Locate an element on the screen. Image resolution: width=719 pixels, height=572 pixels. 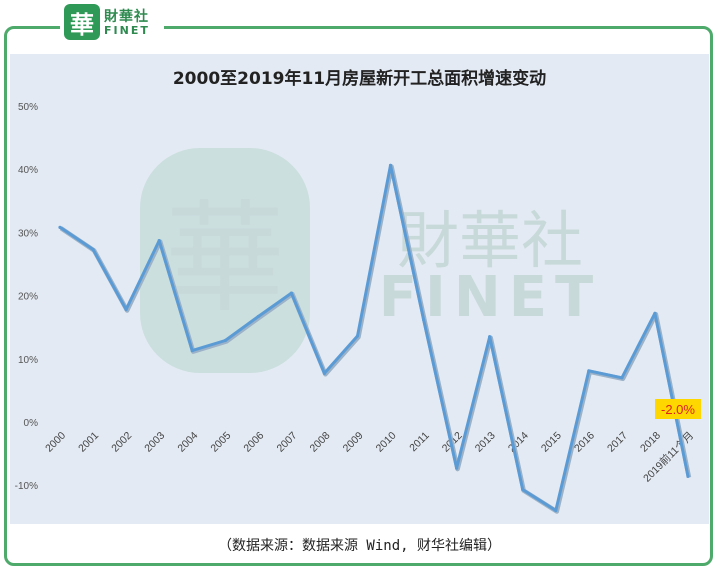
x-tick-label: 2003 is located at coordinates (154, 442).